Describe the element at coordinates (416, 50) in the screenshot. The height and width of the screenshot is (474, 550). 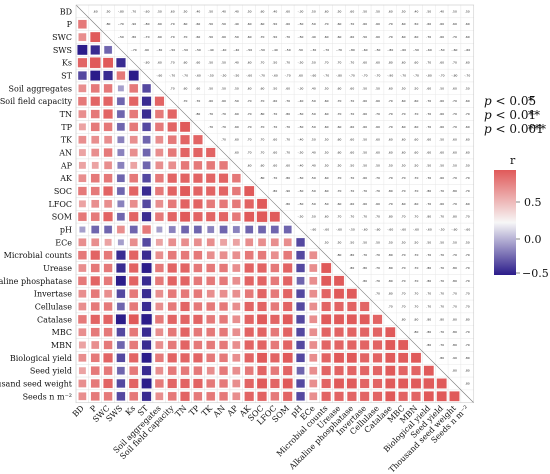
I see `corr-value-sws-mbn: -.50` at that location.